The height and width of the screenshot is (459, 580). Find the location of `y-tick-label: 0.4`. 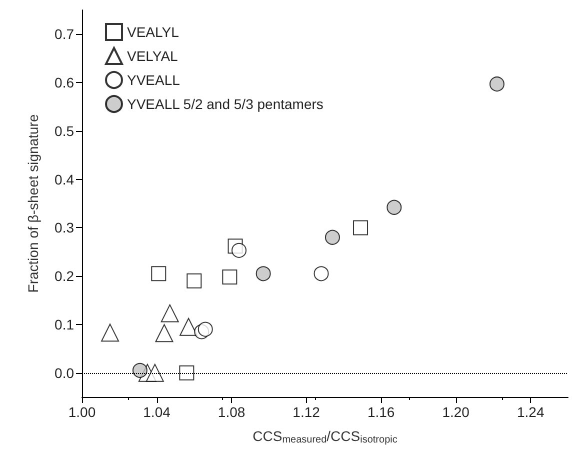

y-tick-label: 0.4 is located at coordinates (64, 179).